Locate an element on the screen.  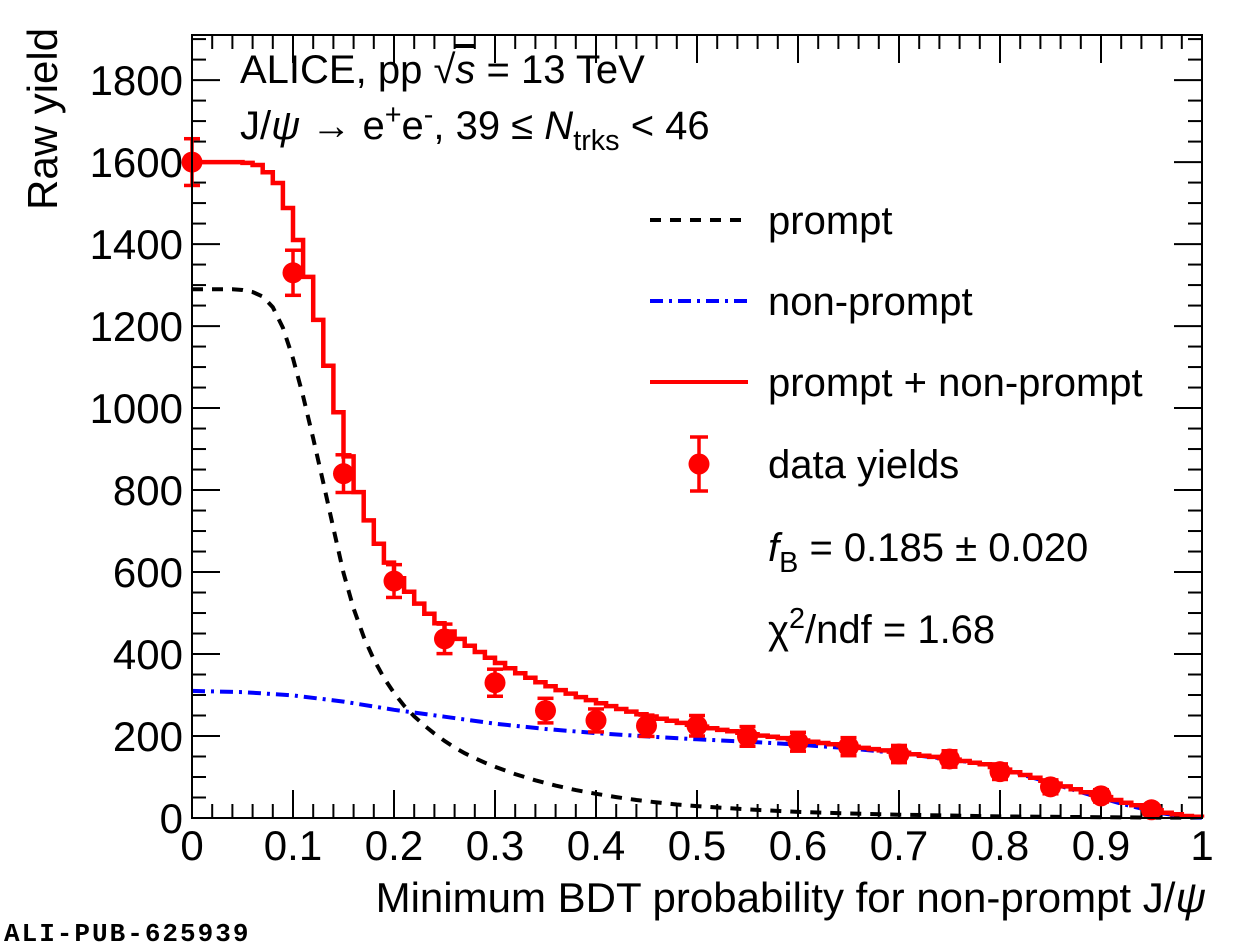
y-tick-label: 1000 is located at coordinates (136, 408).